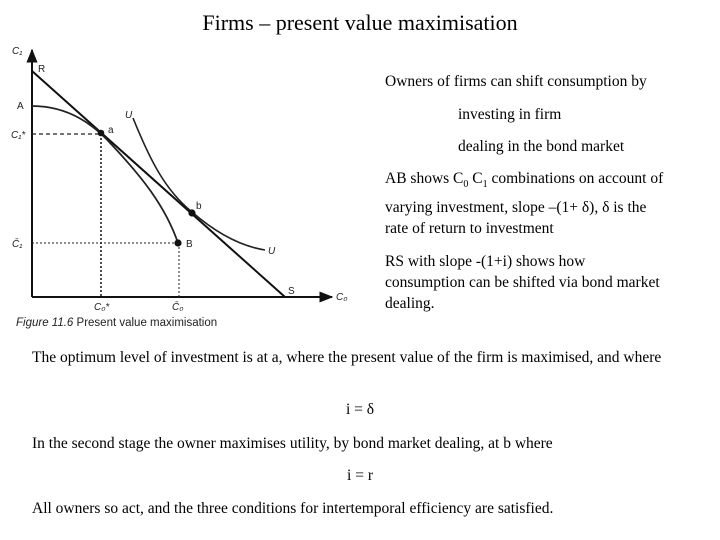 Image resolution: width=720 pixels, height=540 pixels. Describe the element at coordinates (360, 409) in the screenshot. I see `equation-i-delta: i = δ` at that location.